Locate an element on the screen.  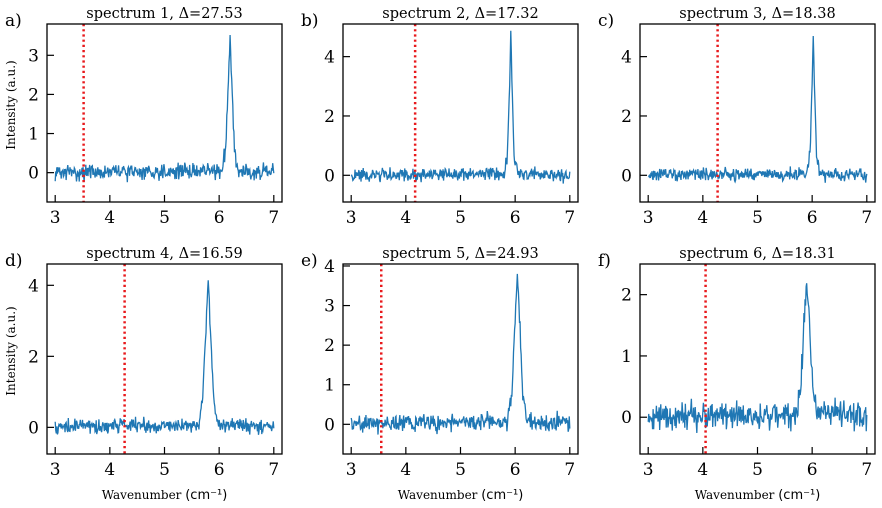
panel-label: a) is located at coordinates (13, 21).